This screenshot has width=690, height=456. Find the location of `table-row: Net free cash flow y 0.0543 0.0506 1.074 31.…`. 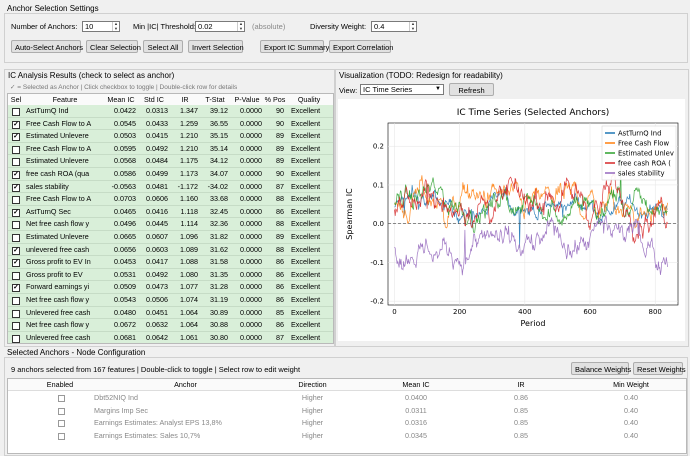

table-row: Net free cash flow y 0.0543 0.0506 1.074 31.… is located at coordinates (170, 300).